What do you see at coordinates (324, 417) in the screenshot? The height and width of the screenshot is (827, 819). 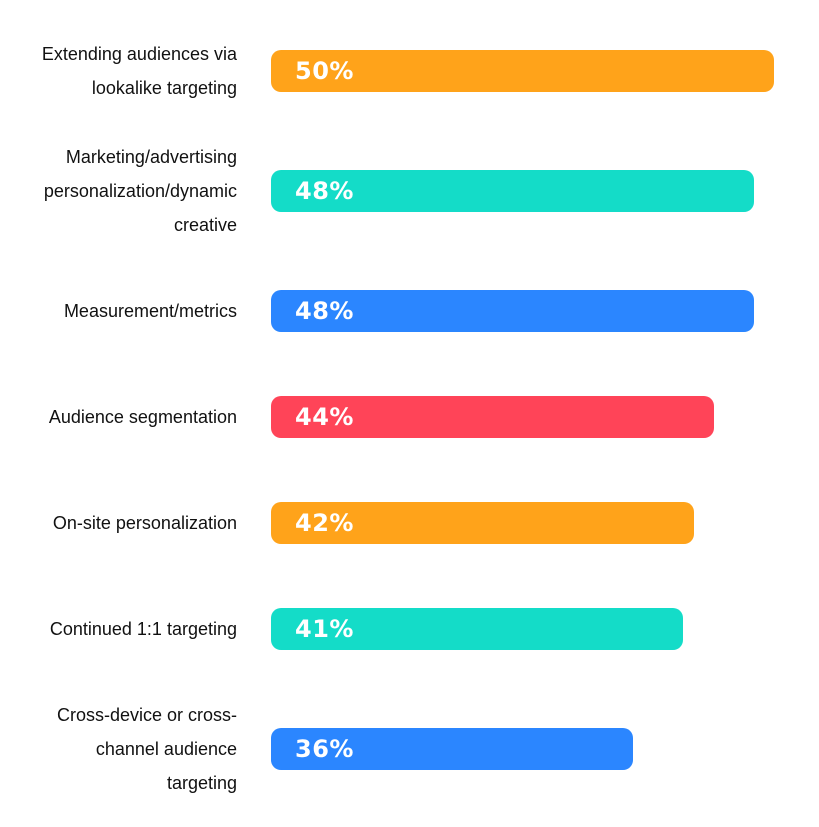 I see `bar-value-label: 44%` at bounding box center [324, 417].